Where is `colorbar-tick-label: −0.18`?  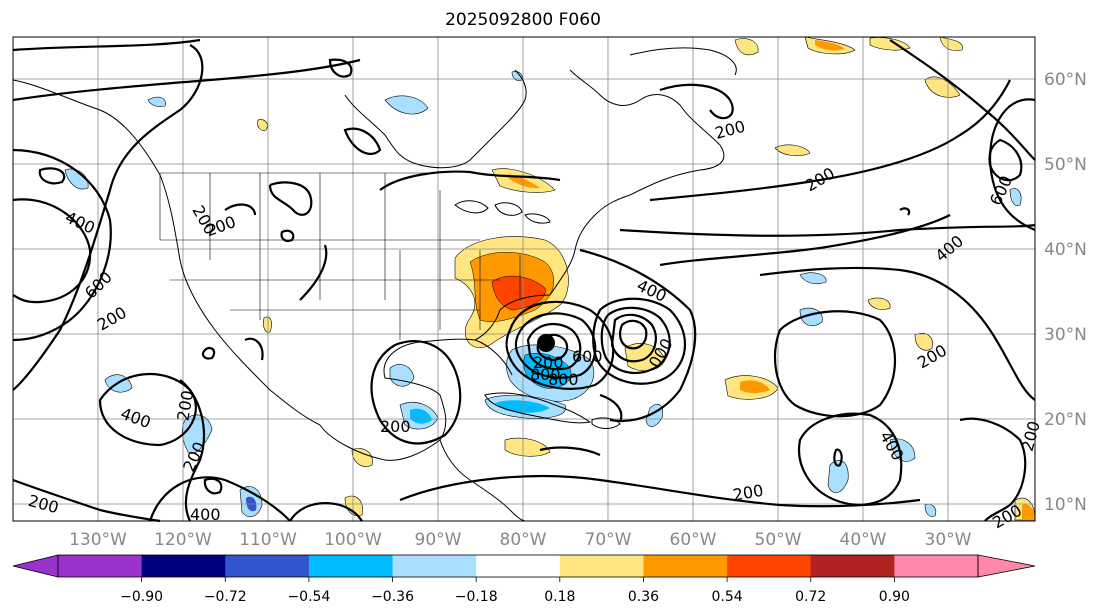 colorbar-tick-label: −0.18 is located at coordinates (476, 597).